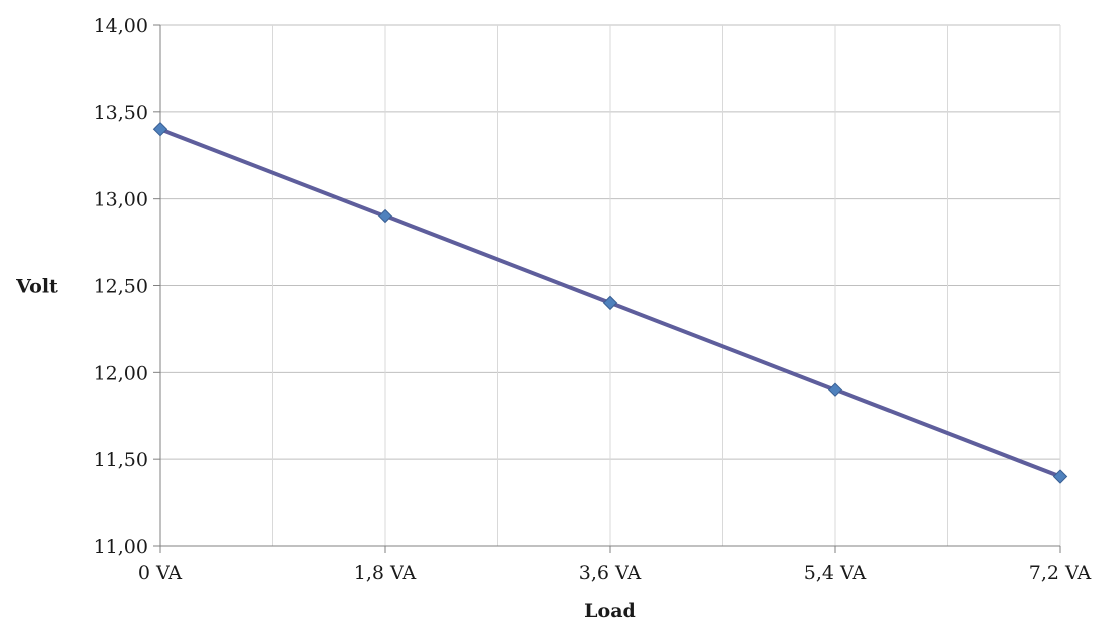 This screenshot has height=634, width=1100. Describe the element at coordinates (835, 573) in the screenshot. I see `x-tick-label: 5,4 VA` at that location.